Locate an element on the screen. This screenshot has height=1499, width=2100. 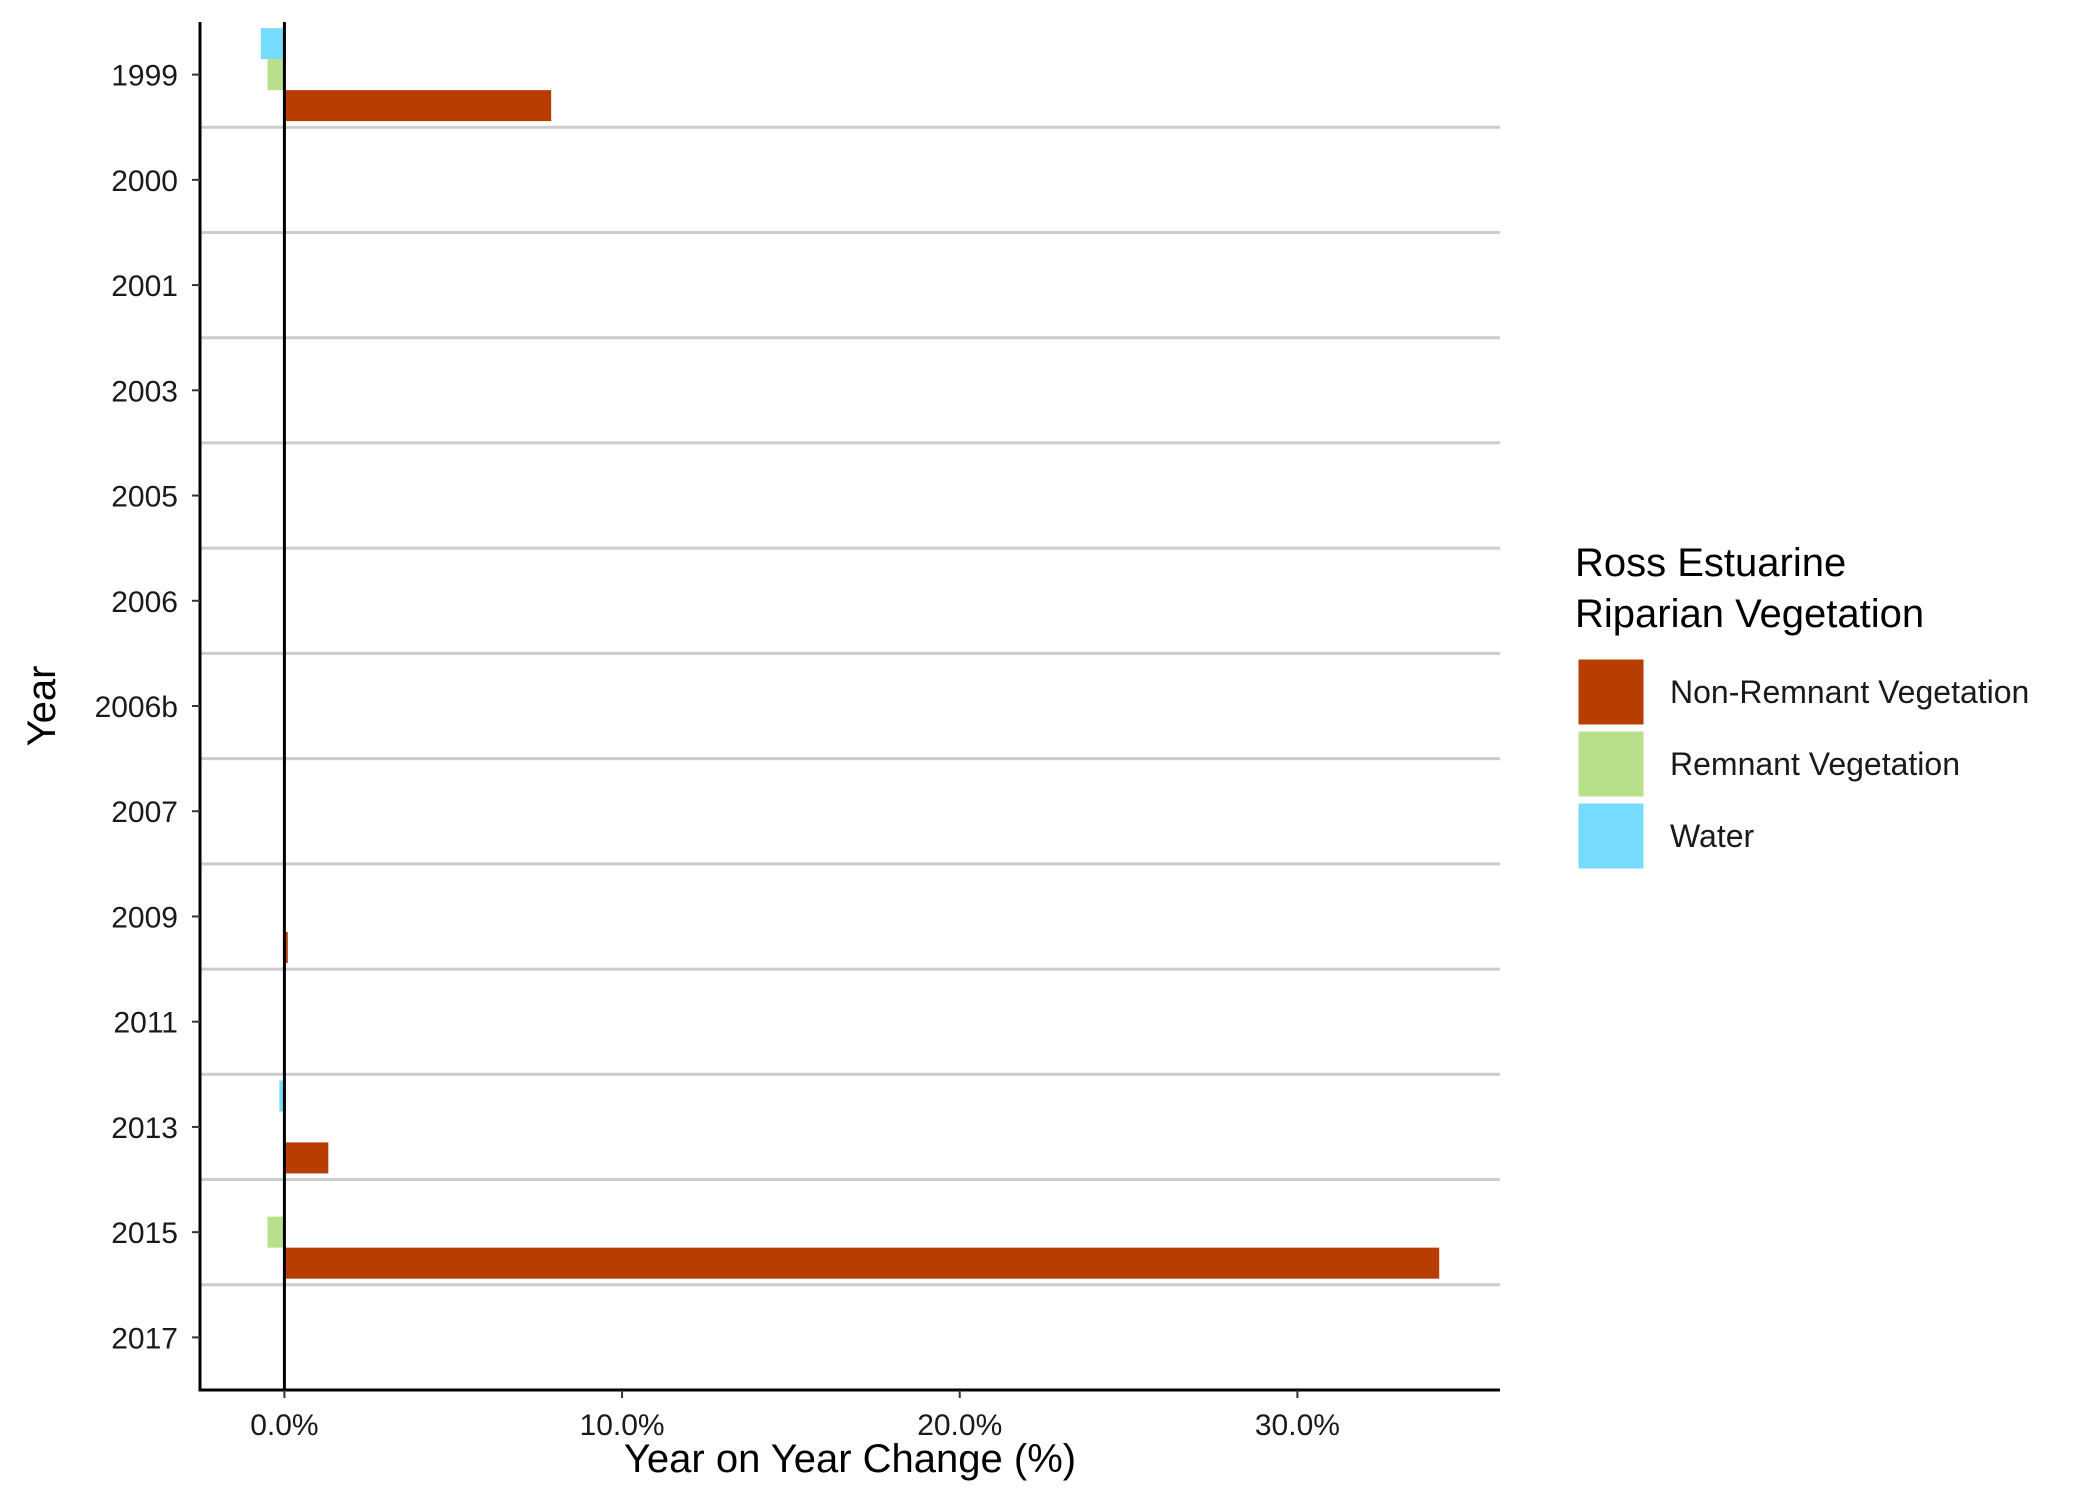
bar-non-remnant-vegetation-2015 is located at coordinates (862, 1263).